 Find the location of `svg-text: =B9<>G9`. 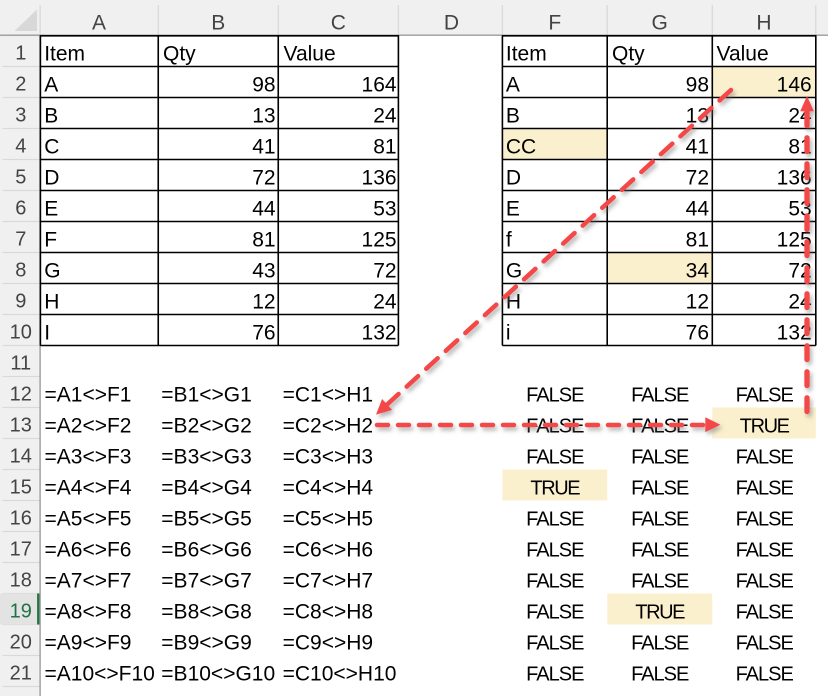

svg-text: =B9<>G9 is located at coordinates (206, 643).